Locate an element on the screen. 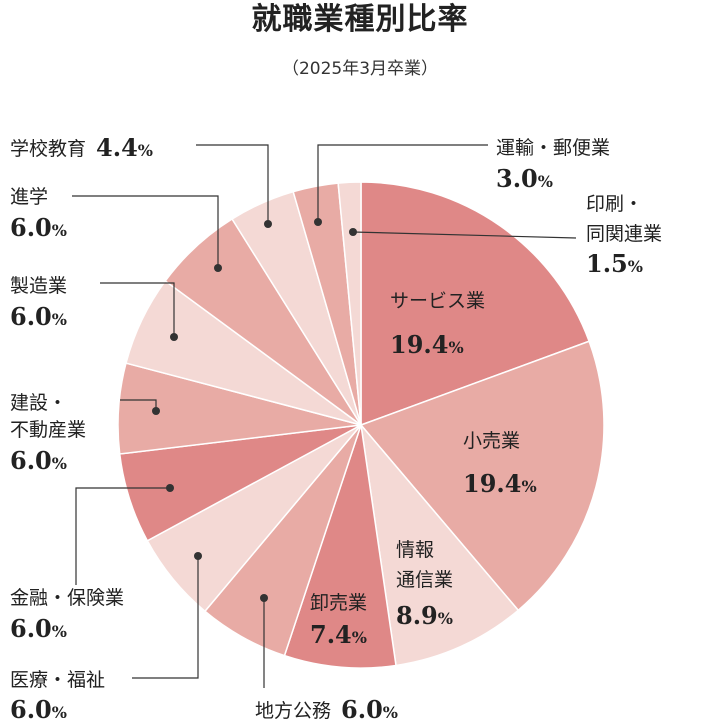  slice-value-6: 6.0% is located at coordinates (38, 628).